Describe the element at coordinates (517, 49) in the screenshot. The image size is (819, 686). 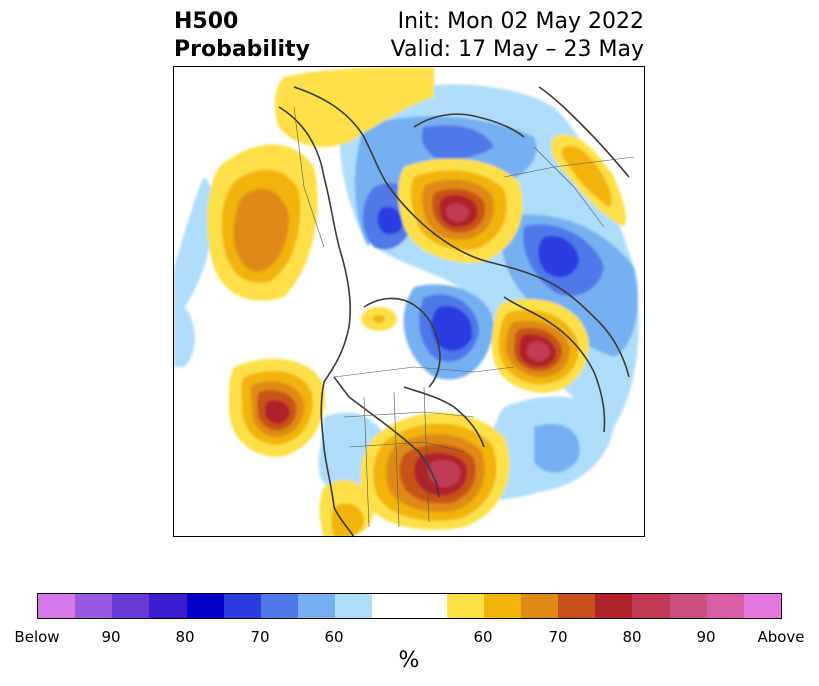
I see `valid-date: Valid: 17 May – 23 May` at that location.